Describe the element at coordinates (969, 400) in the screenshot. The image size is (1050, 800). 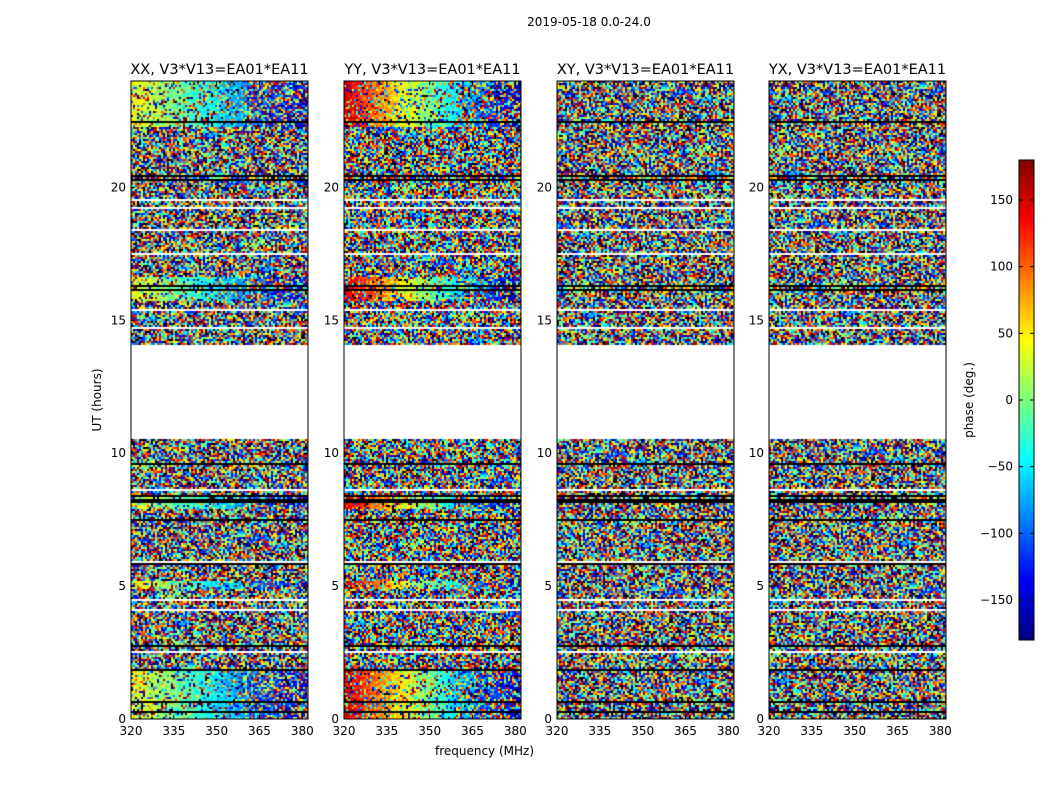
I see `colorbar-label: phase (deg.)` at that location.